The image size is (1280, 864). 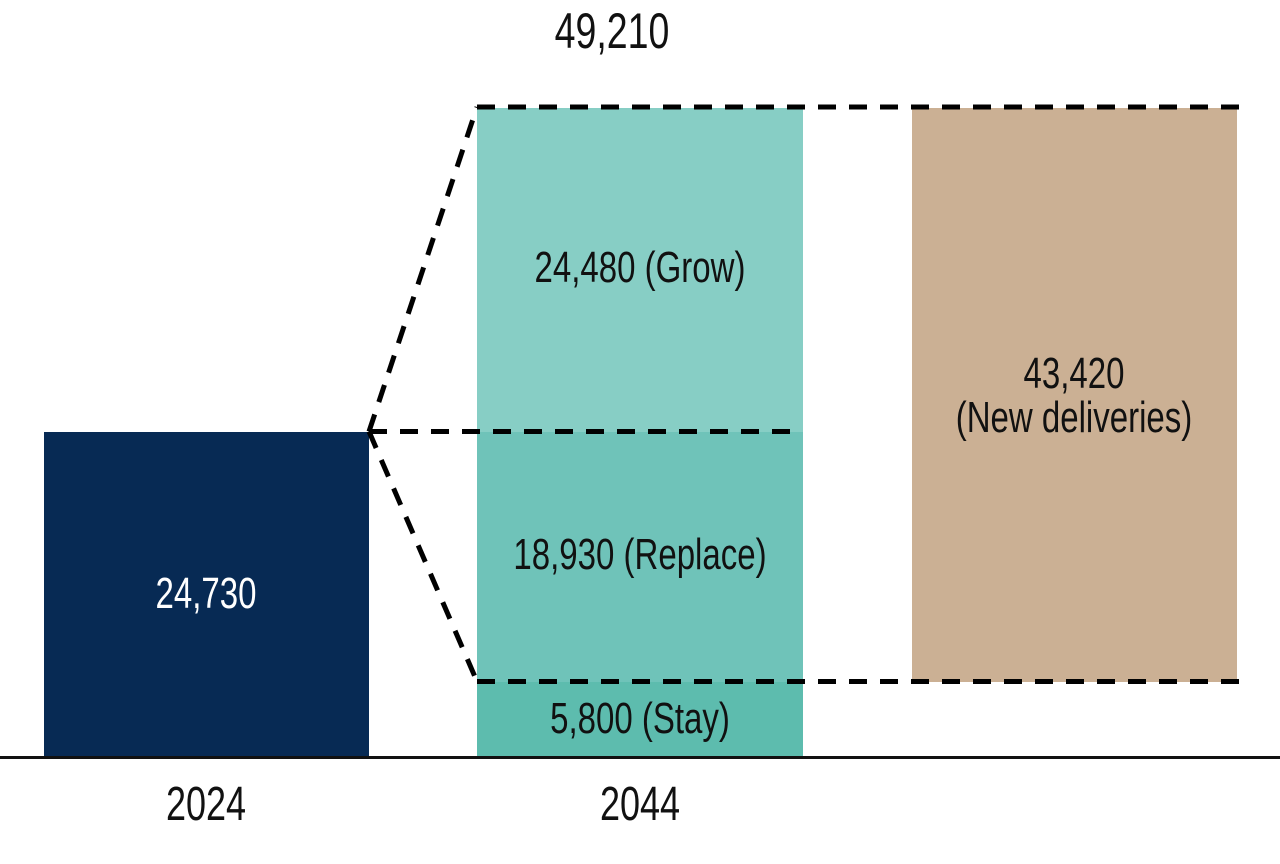 I want to click on bar-2044-segment-grow, so click(x=640, y=270).